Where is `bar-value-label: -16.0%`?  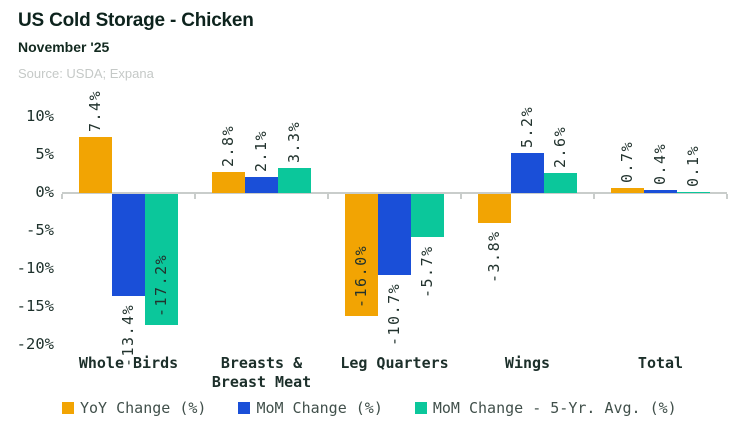 bar-value-label: -16.0% is located at coordinates (361, 276).